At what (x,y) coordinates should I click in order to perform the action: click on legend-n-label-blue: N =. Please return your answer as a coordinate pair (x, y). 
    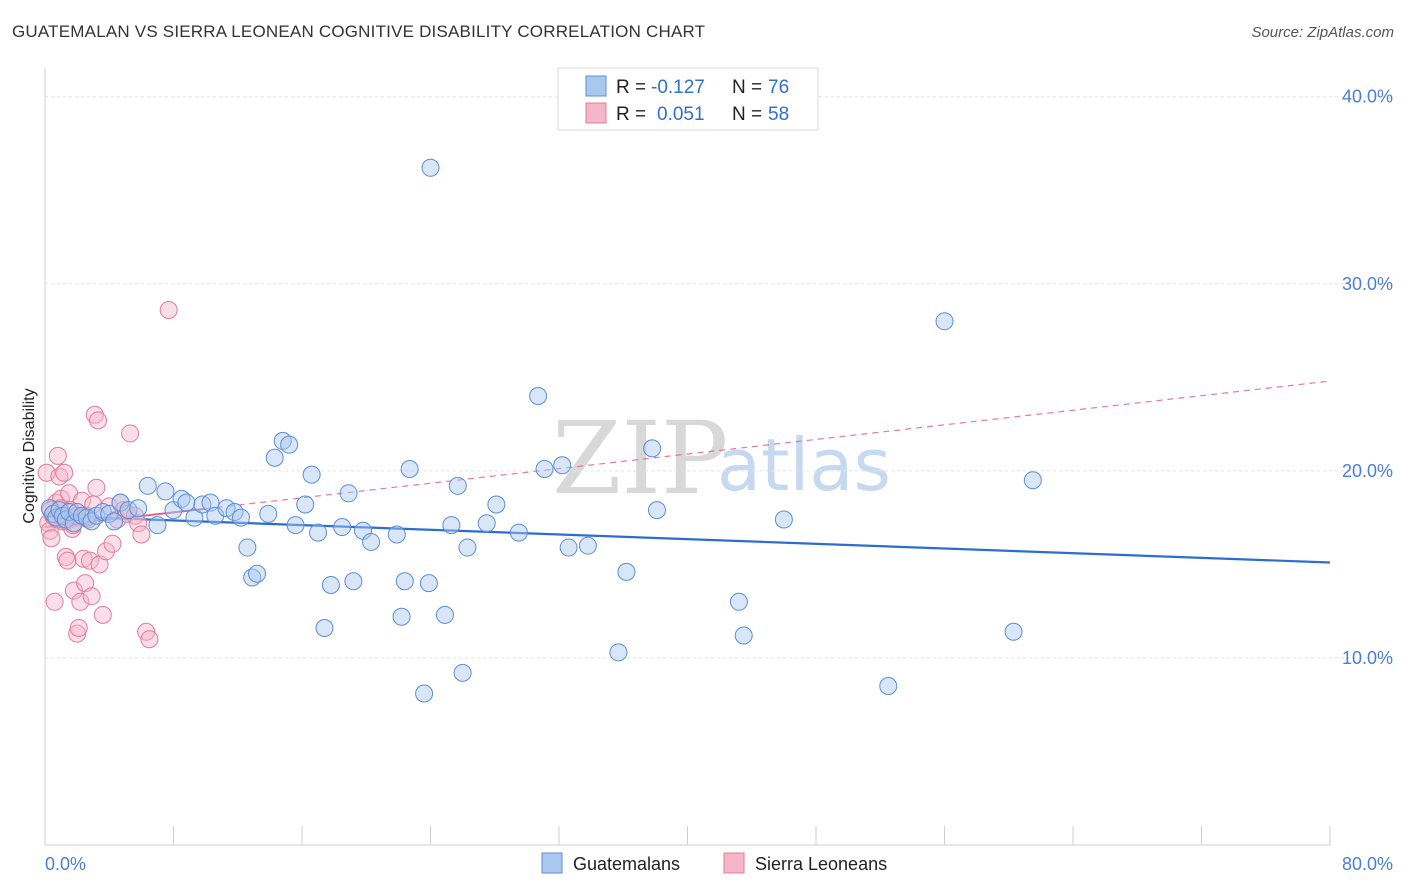
    Looking at the image, I should click on (747, 87).